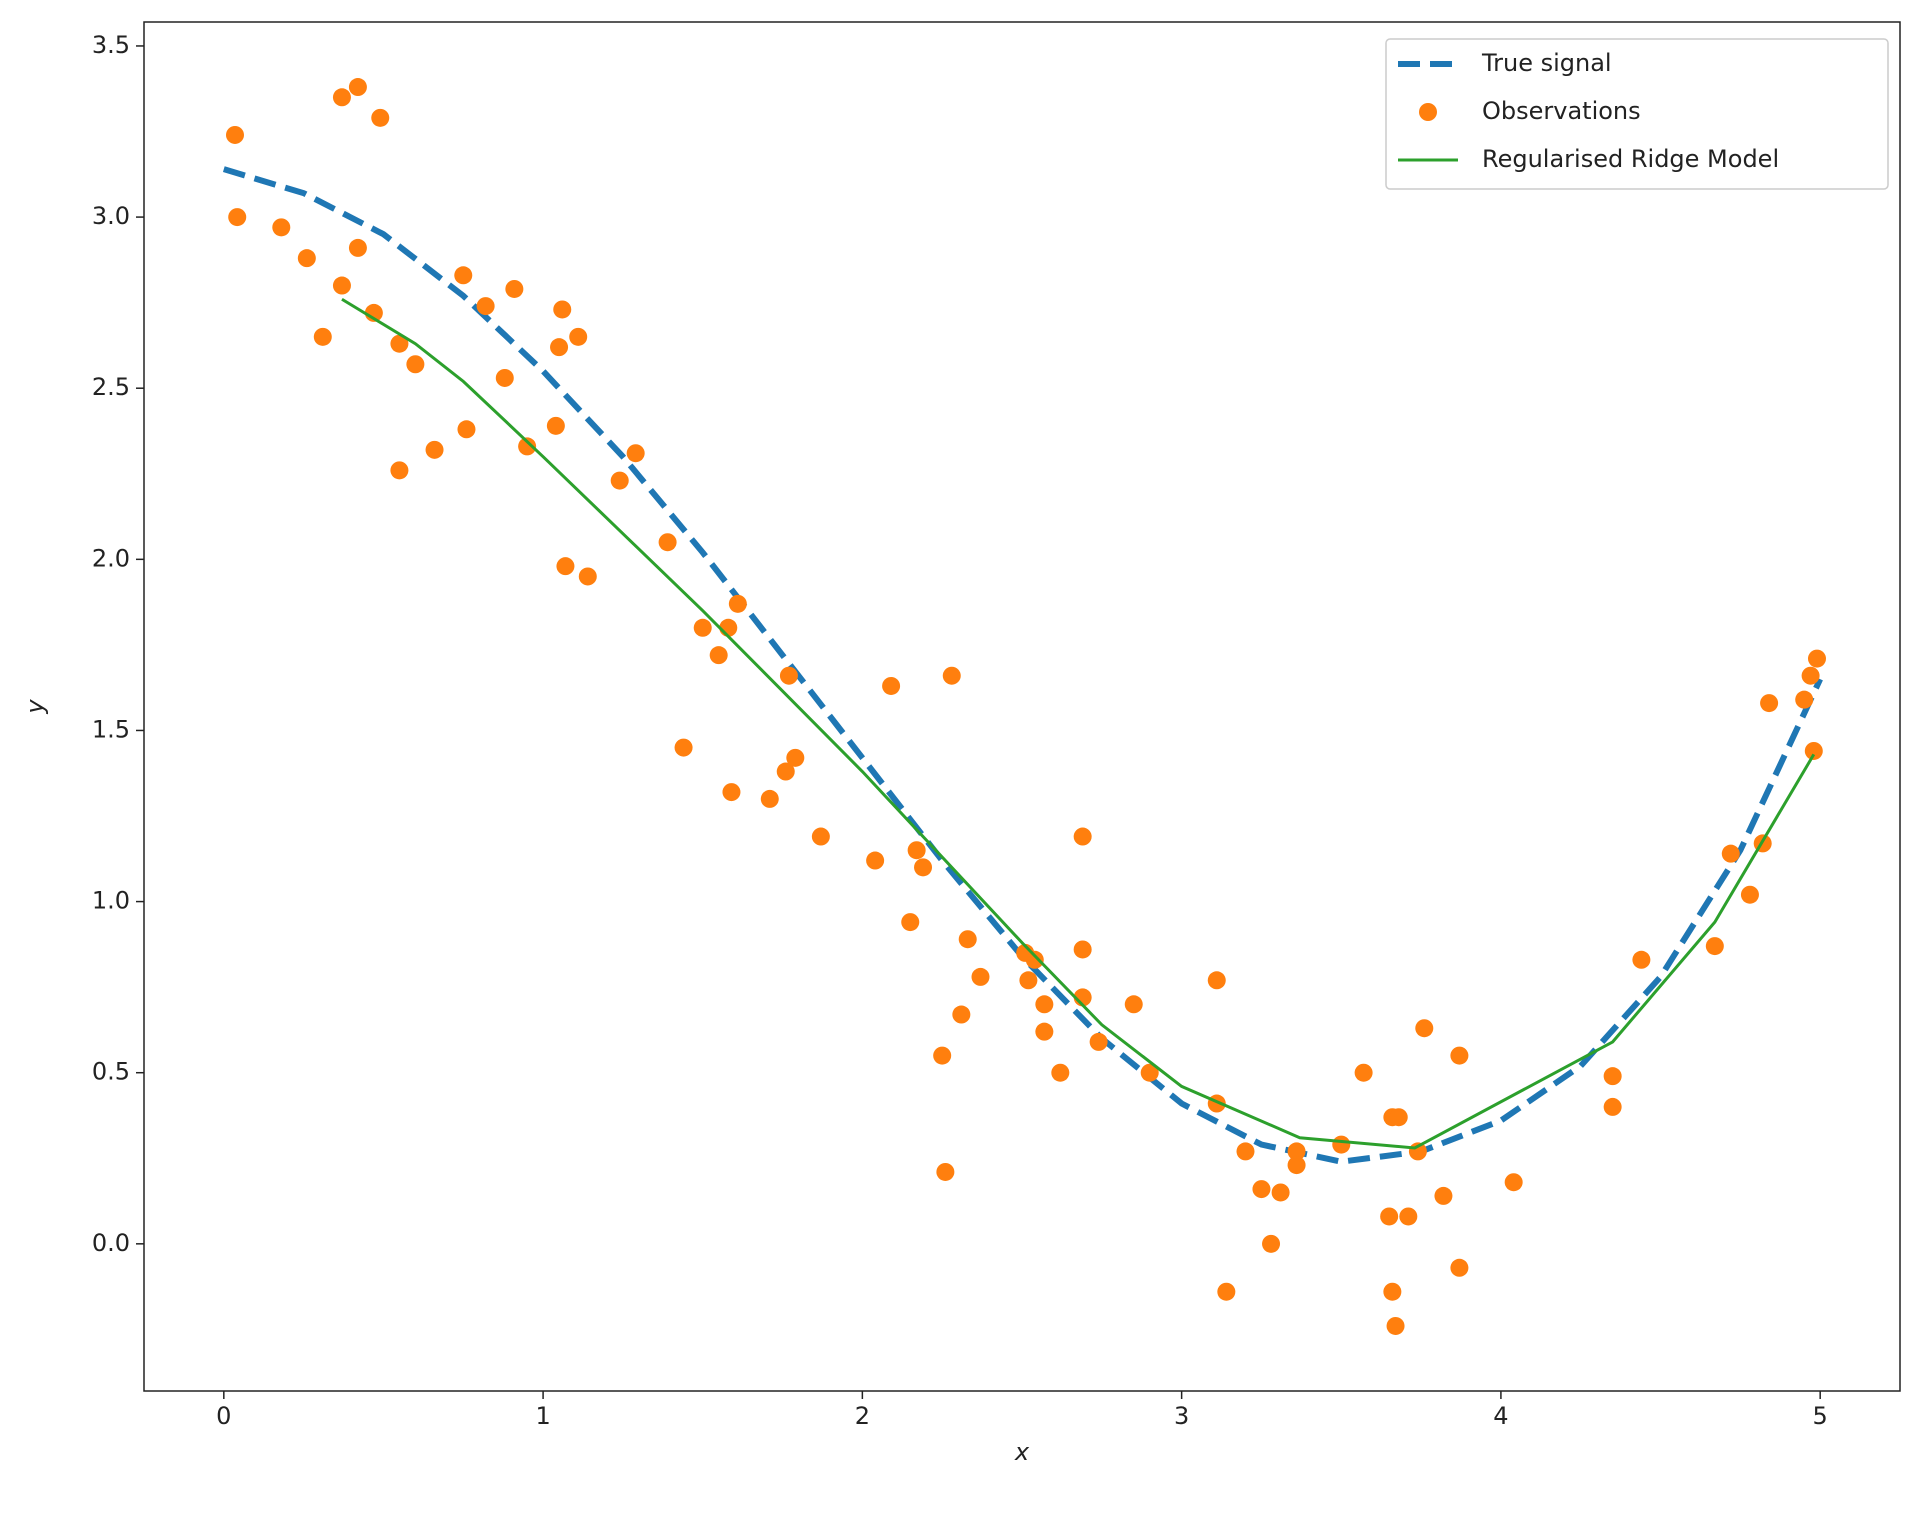  What do you see at coordinates (542, 1416) in the screenshot?
I see `x-tick-label: 1` at bounding box center [542, 1416].